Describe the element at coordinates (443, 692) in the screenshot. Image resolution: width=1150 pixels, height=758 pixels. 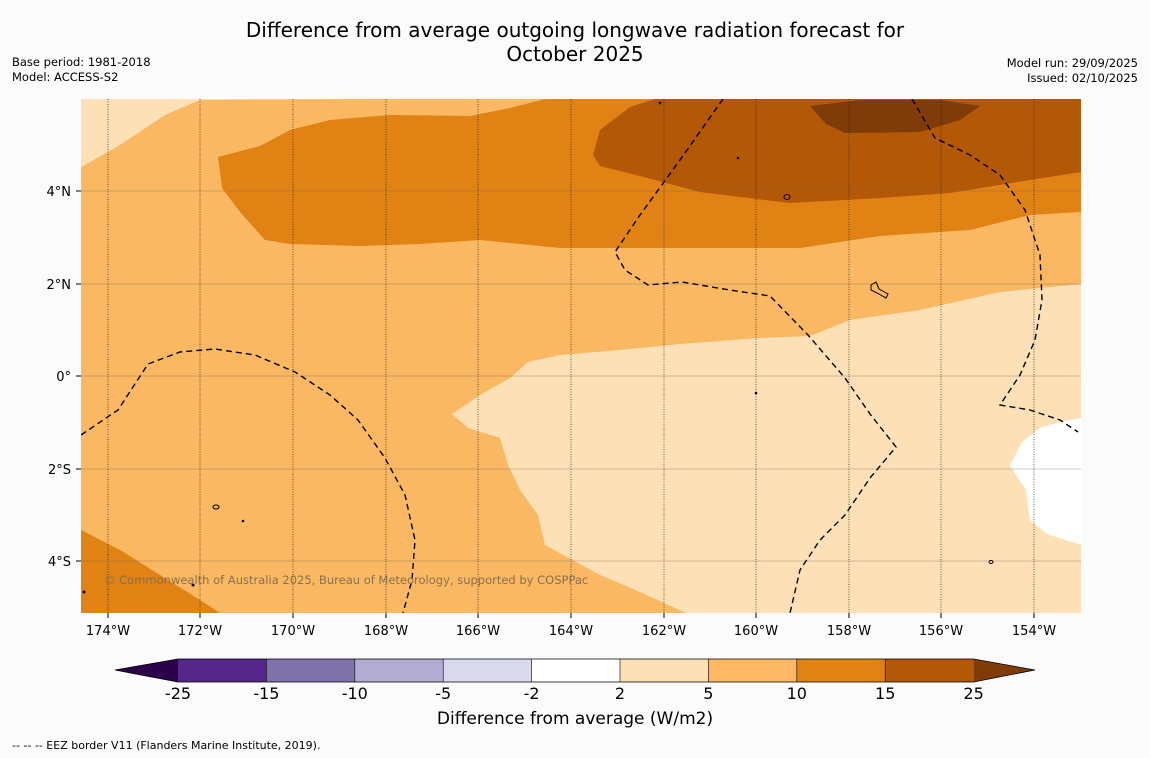
I see `colorbar-tick-label: -5` at that location.